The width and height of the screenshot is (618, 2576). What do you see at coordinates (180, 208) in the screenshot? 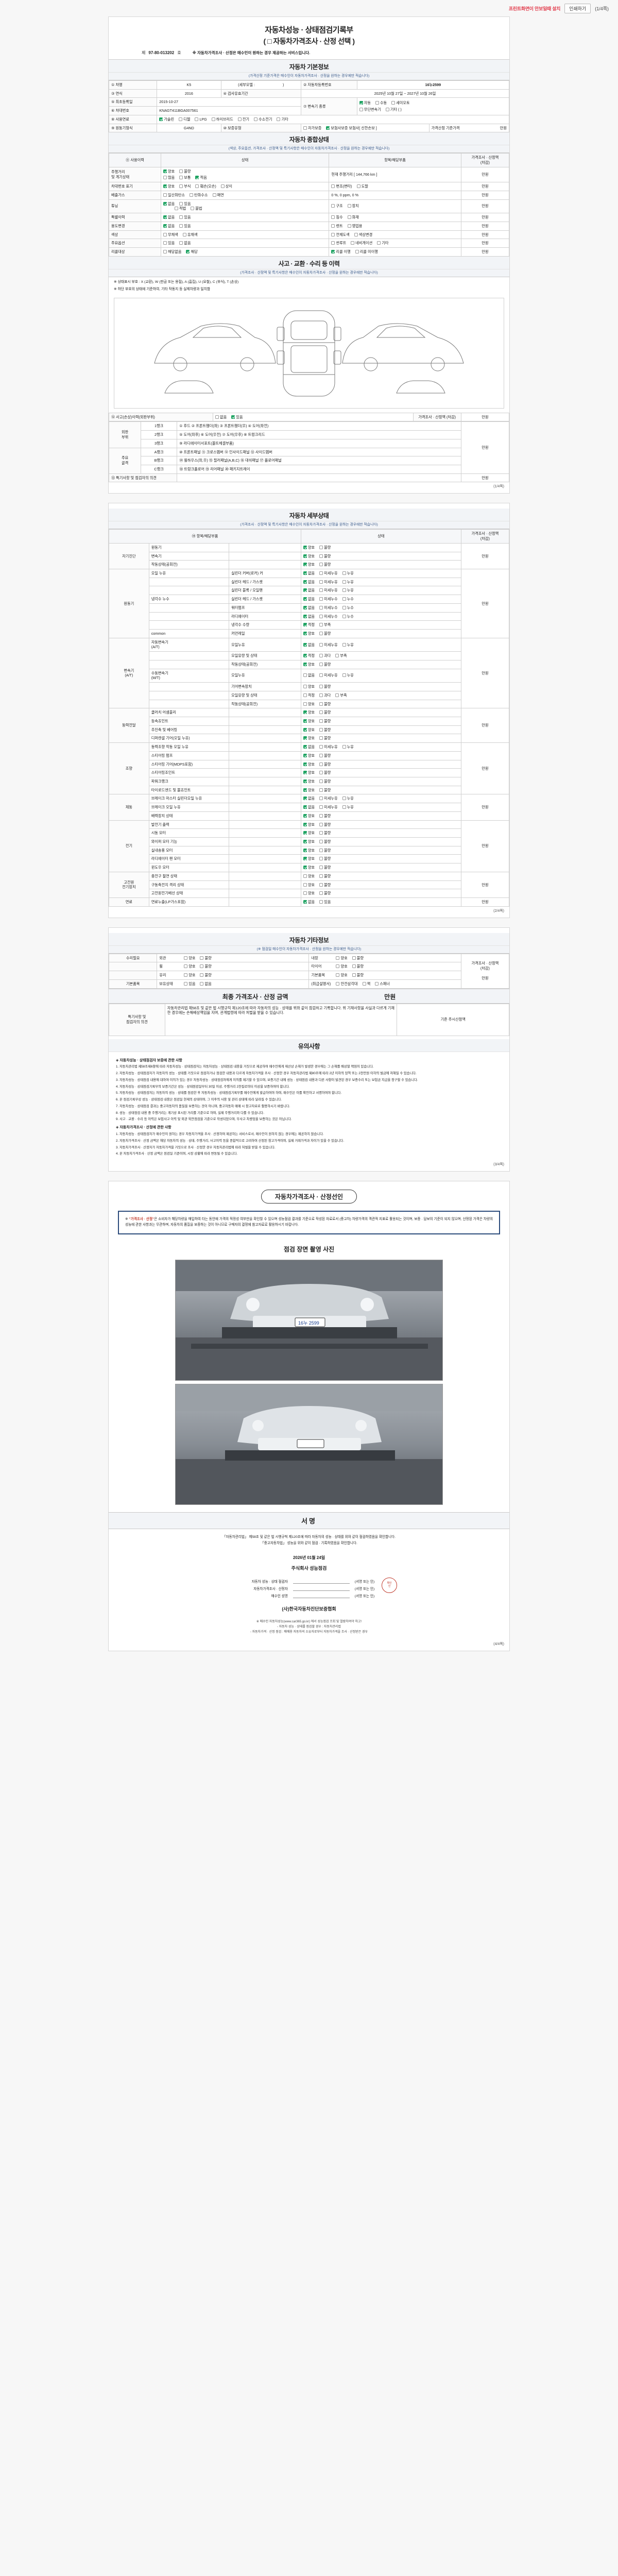
I see `state-option: 적법` at bounding box center [180, 208].